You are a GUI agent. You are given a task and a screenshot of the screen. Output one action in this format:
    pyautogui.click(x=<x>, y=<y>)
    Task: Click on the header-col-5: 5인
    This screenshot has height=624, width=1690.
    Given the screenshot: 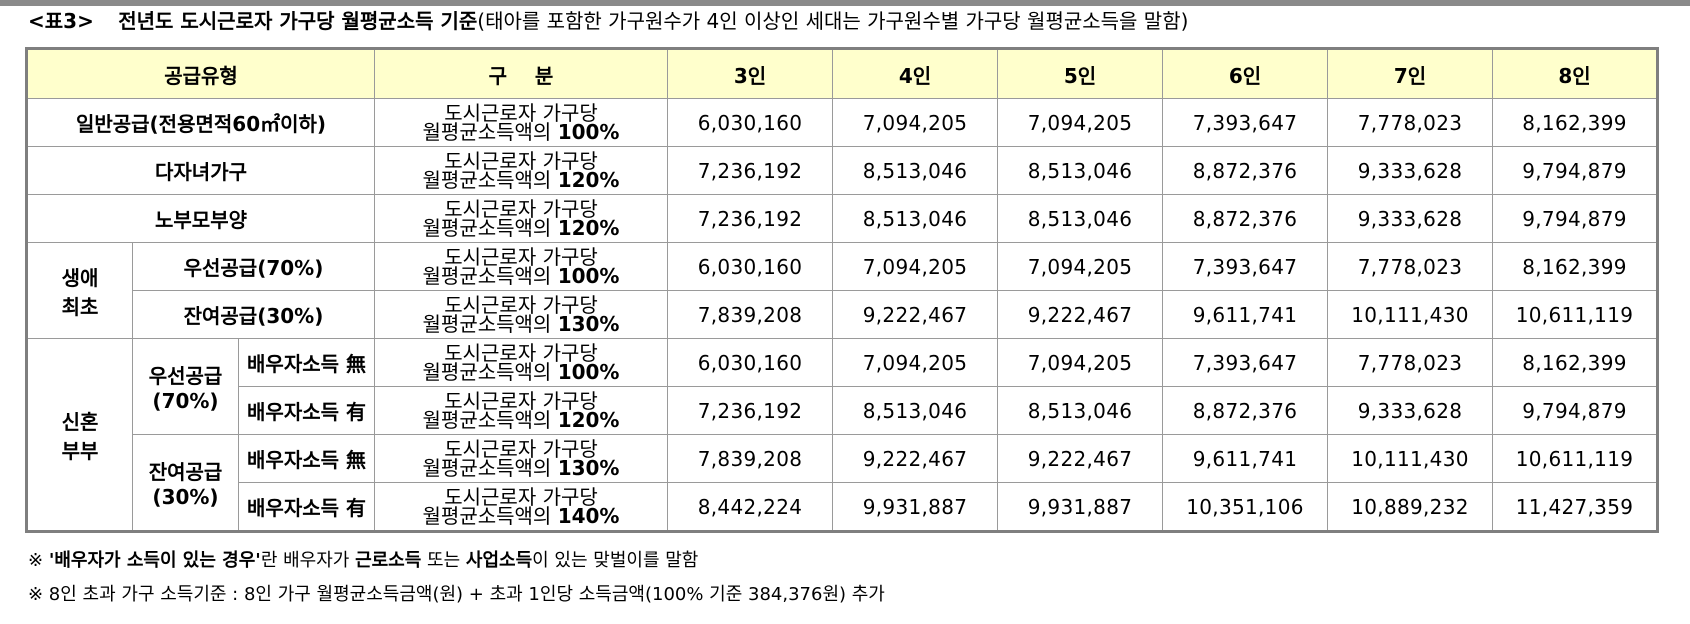 What is the action you would take?
    pyautogui.click(x=1080, y=73)
    